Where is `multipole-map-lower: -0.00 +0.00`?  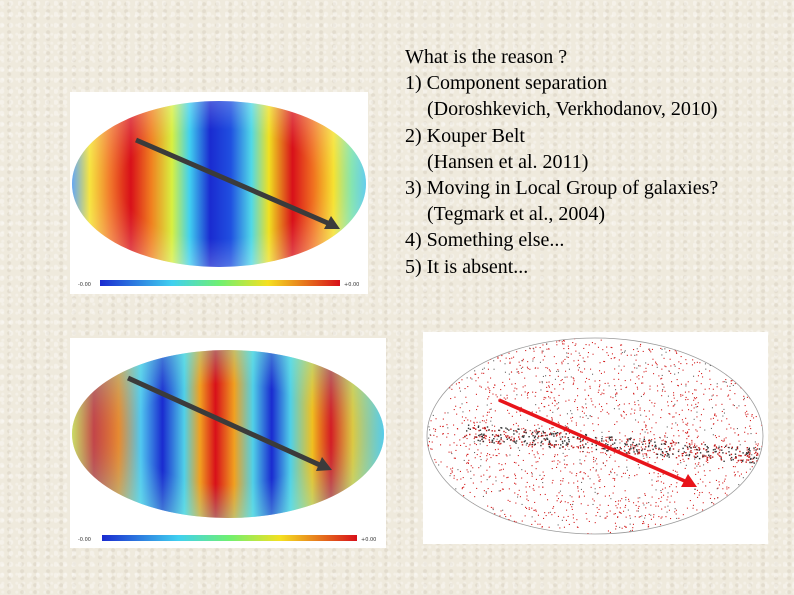 multipole-map-lower: -0.00 +0.00 is located at coordinates (228, 443).